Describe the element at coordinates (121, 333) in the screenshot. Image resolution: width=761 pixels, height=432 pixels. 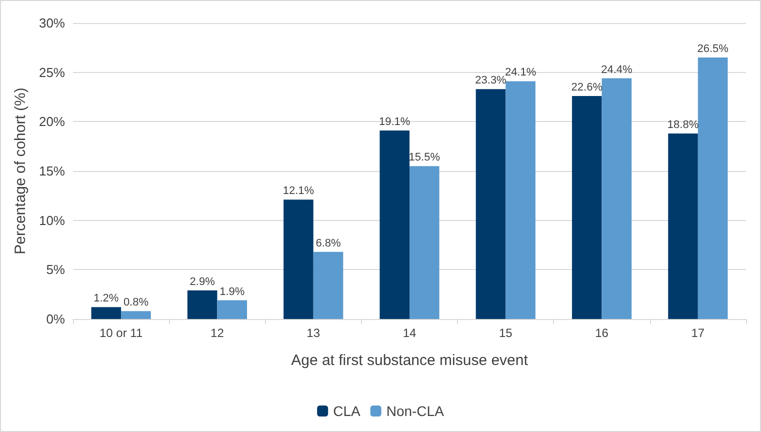
I see `x-tick-label: 10 or 11` at that location.